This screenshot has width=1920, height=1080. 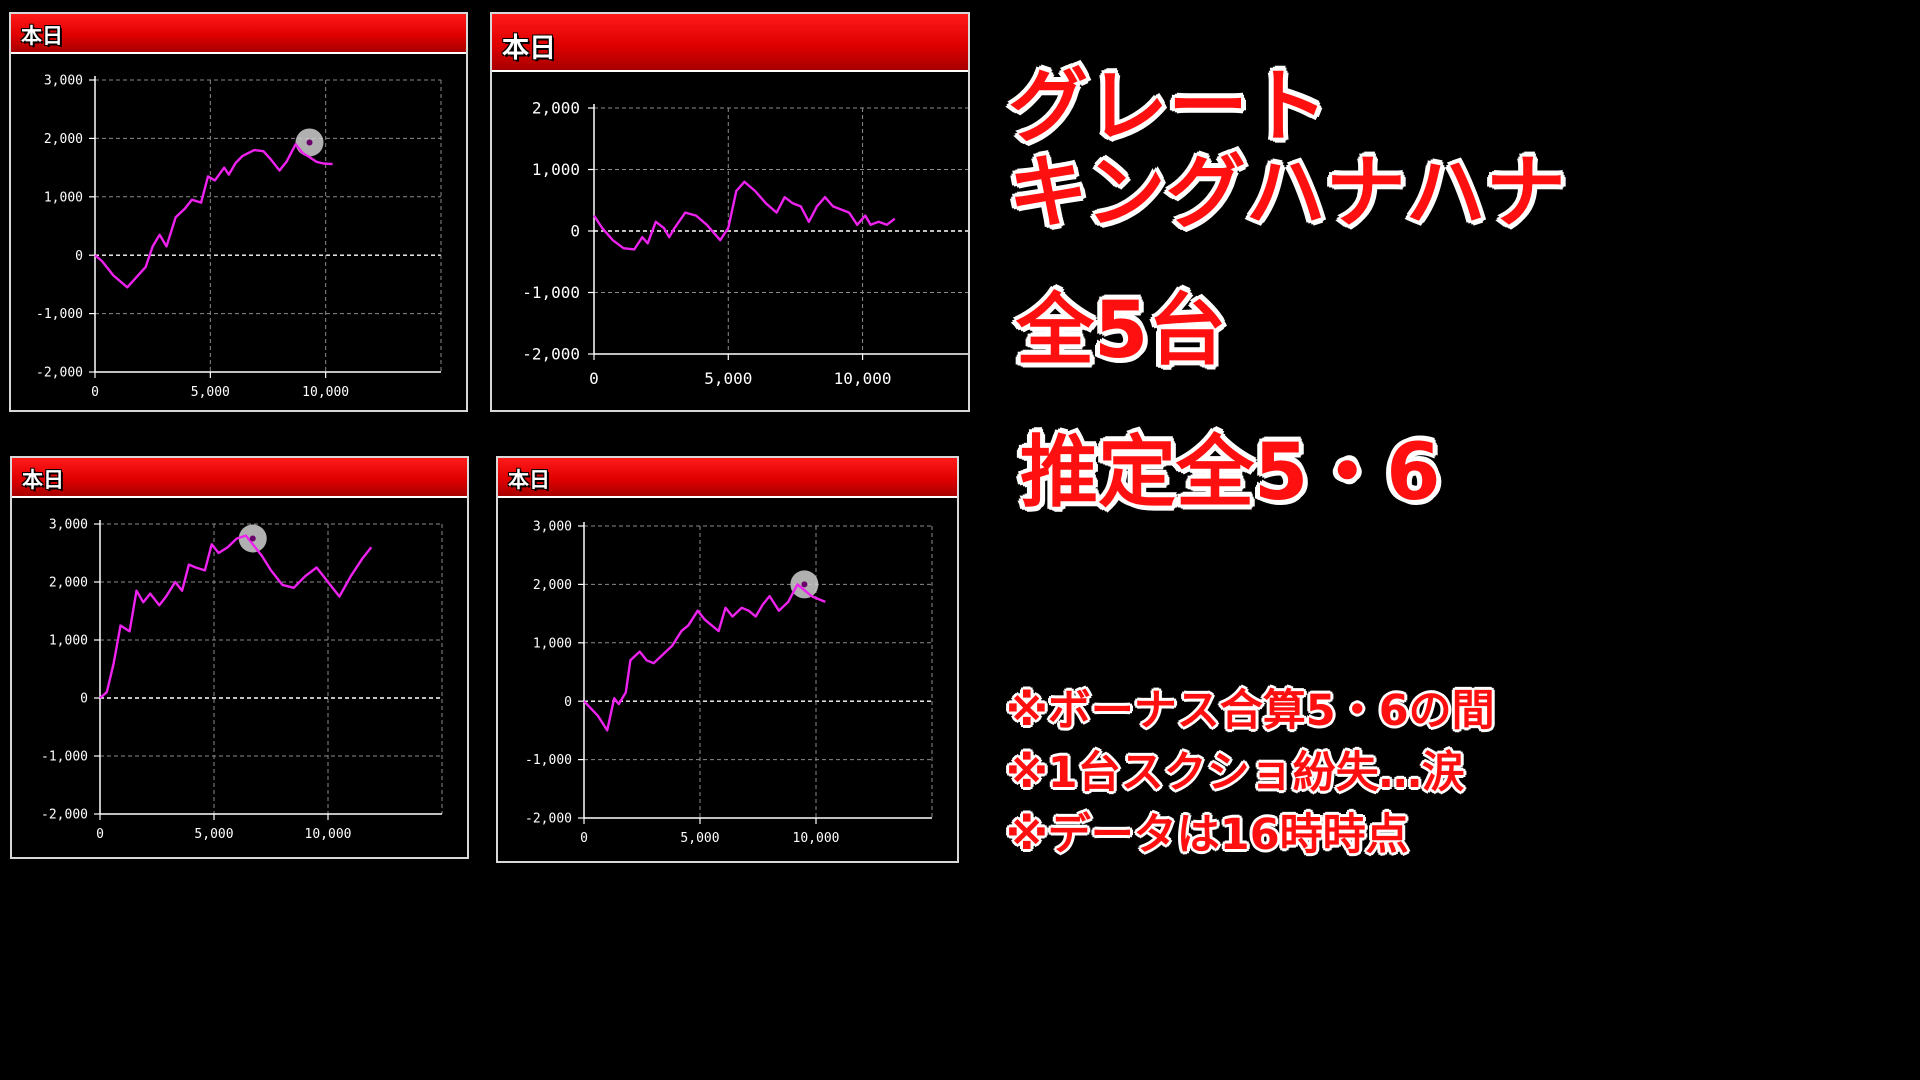 I want to click on title-line-1: グレート, so click(x=1168, y=106).